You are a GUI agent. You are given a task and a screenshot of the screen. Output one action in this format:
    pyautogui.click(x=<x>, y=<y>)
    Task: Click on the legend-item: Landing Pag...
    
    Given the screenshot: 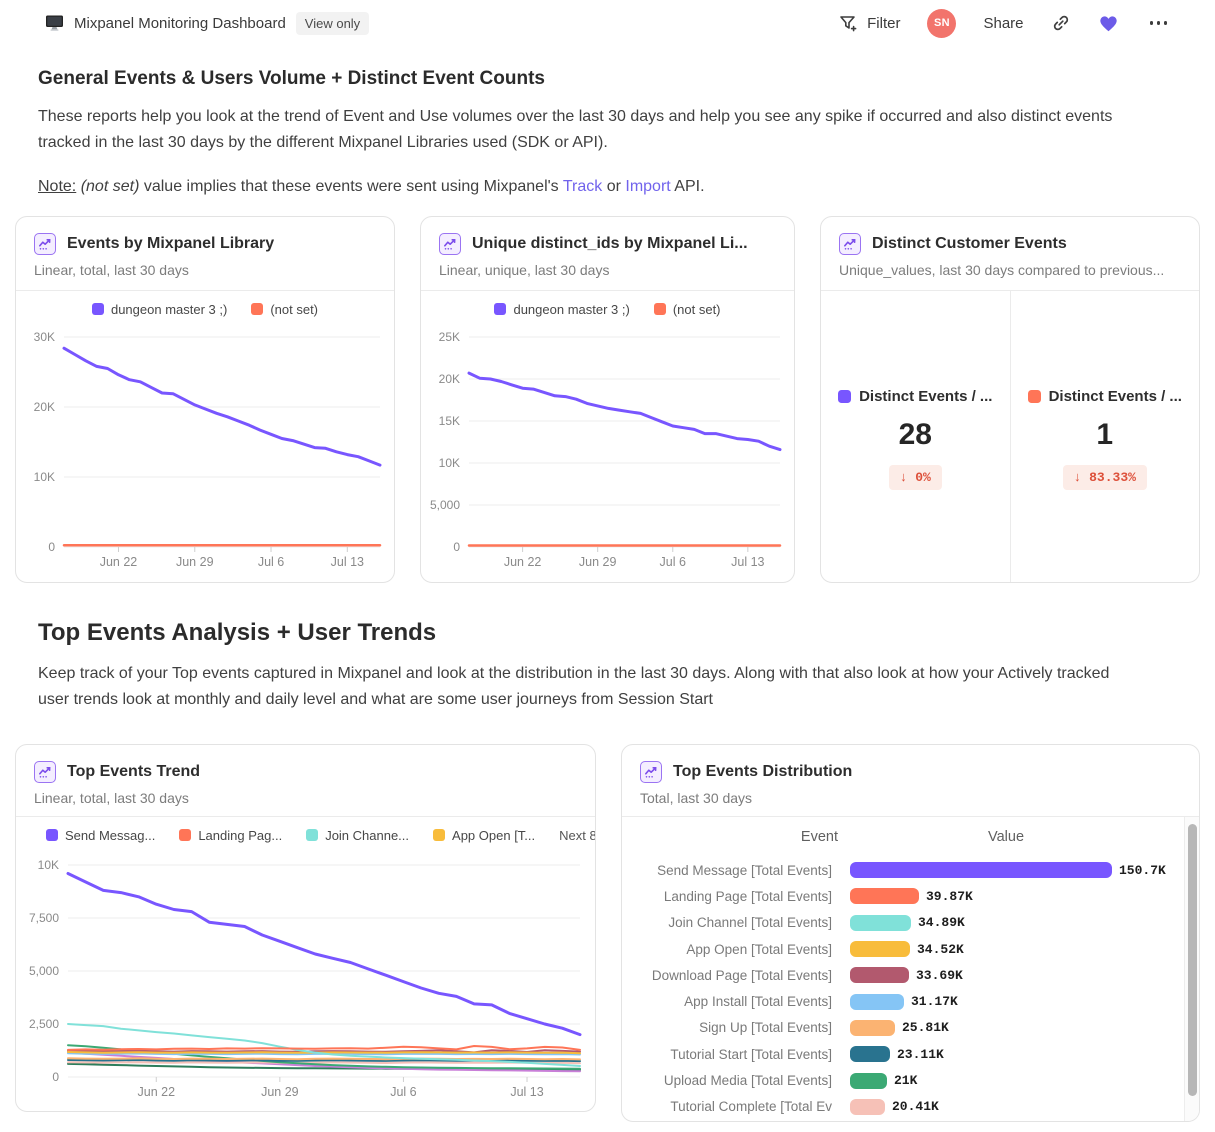 What is the action you would take?
    pyautogui.click(x=230, y=835)
    